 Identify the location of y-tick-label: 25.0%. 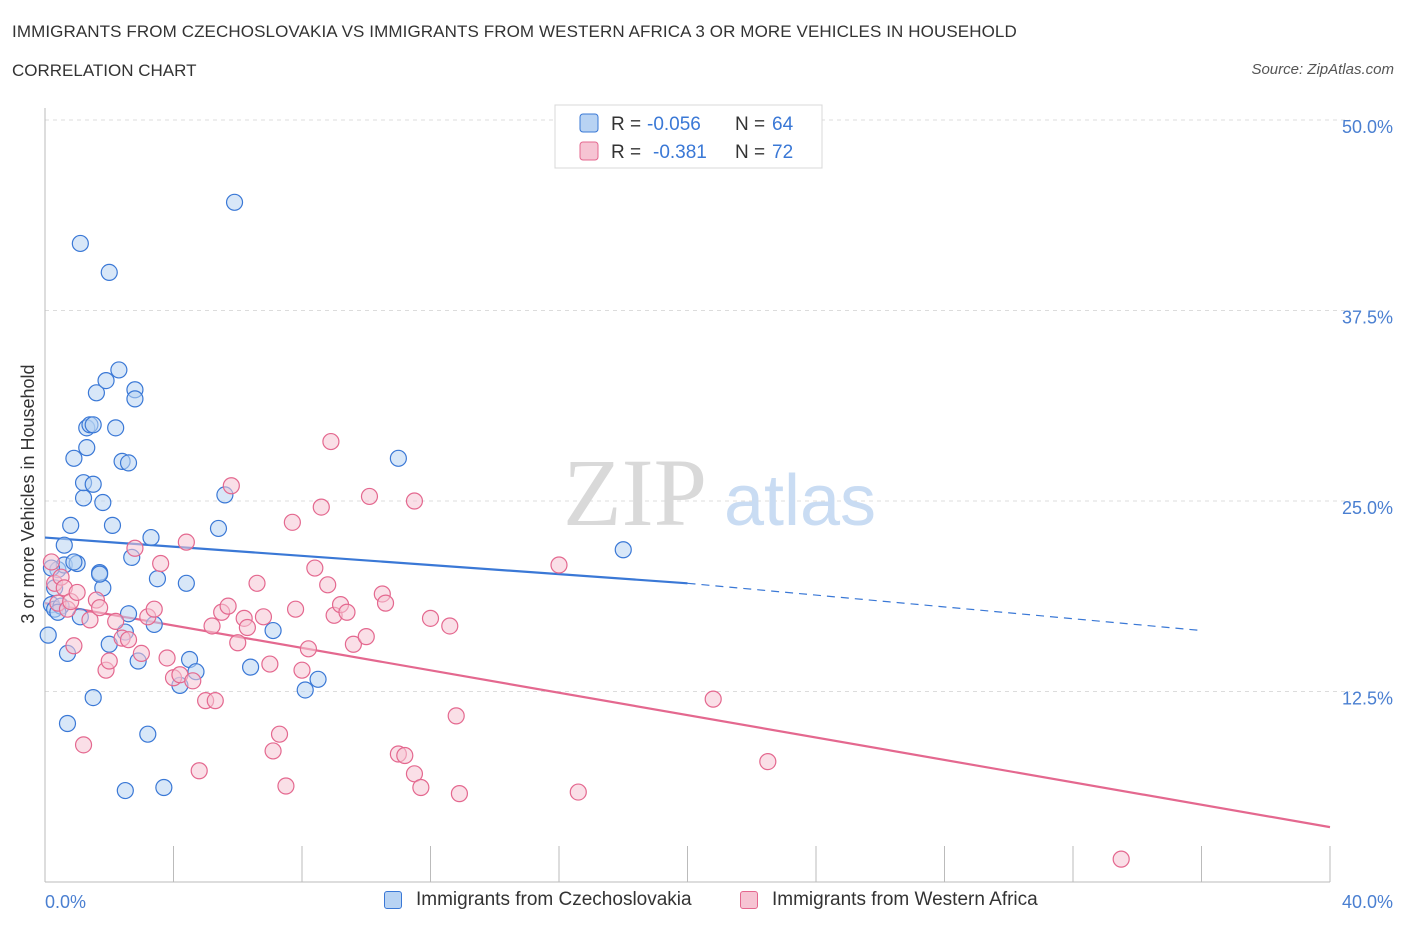
(1367, 508).